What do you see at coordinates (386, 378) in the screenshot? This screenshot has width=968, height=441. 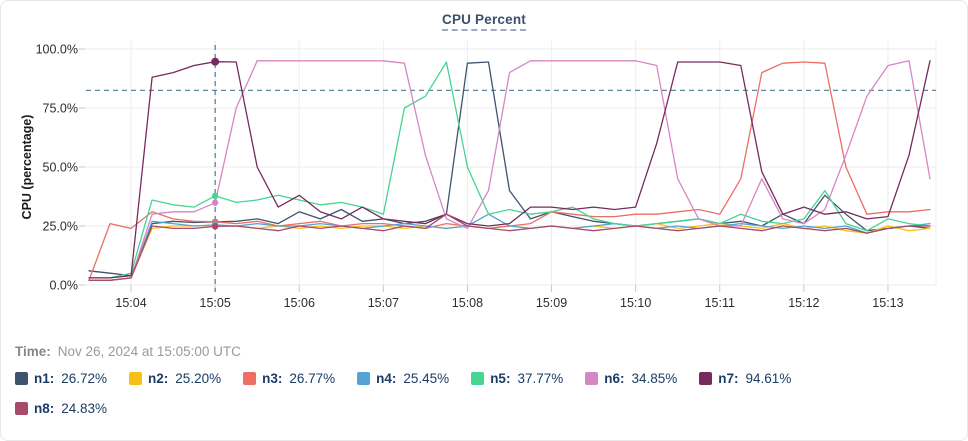 I see `legend-series-label: n4:` at bounding box center [386, 378].